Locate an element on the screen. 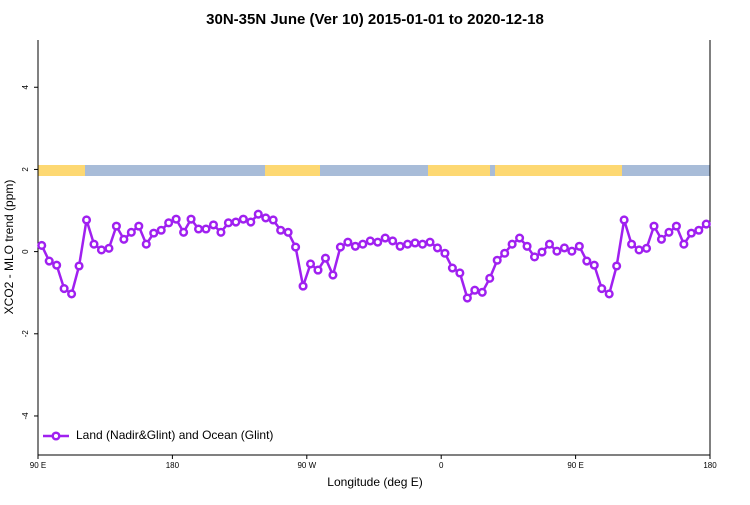  x-axis-label: Longitude (deg E) is located at coordinates (374, 482).